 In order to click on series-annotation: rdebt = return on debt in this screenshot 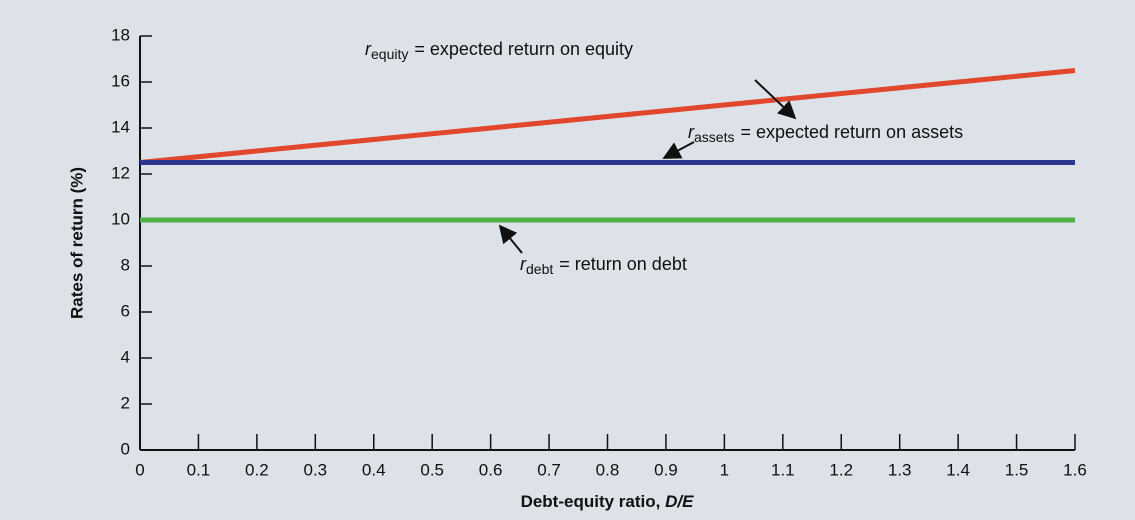, I will do `click(603, 265)`.